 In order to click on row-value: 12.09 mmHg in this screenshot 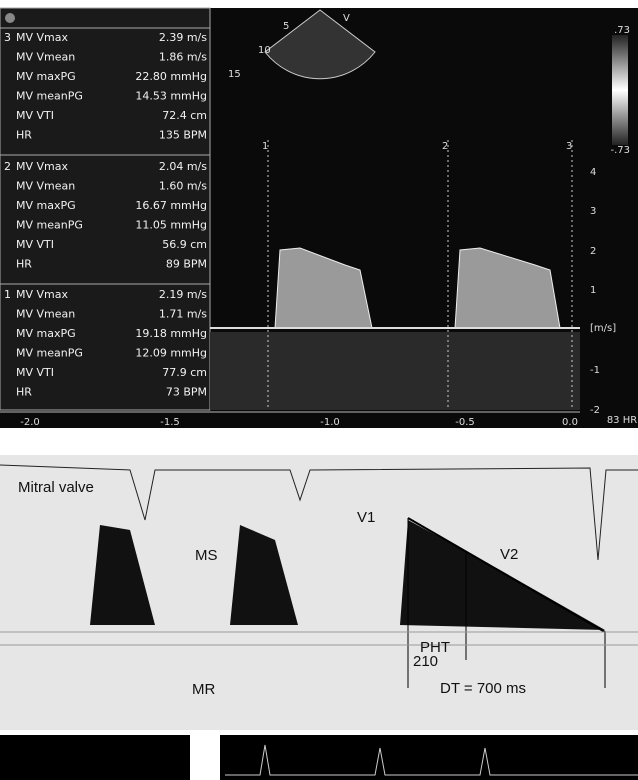, I will do `click(171, 353)`.